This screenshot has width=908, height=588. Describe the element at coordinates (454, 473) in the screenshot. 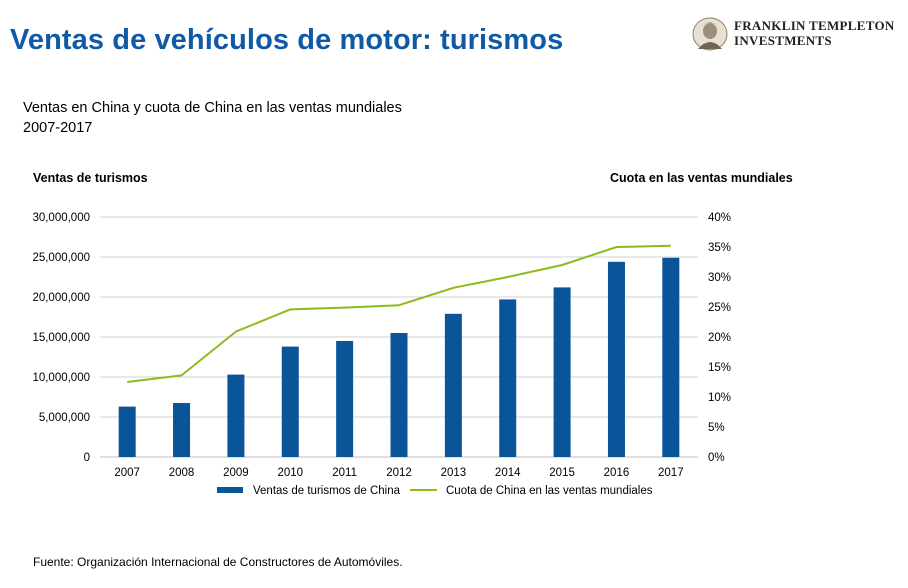

I see `x-tick-label: 2013` at that location.